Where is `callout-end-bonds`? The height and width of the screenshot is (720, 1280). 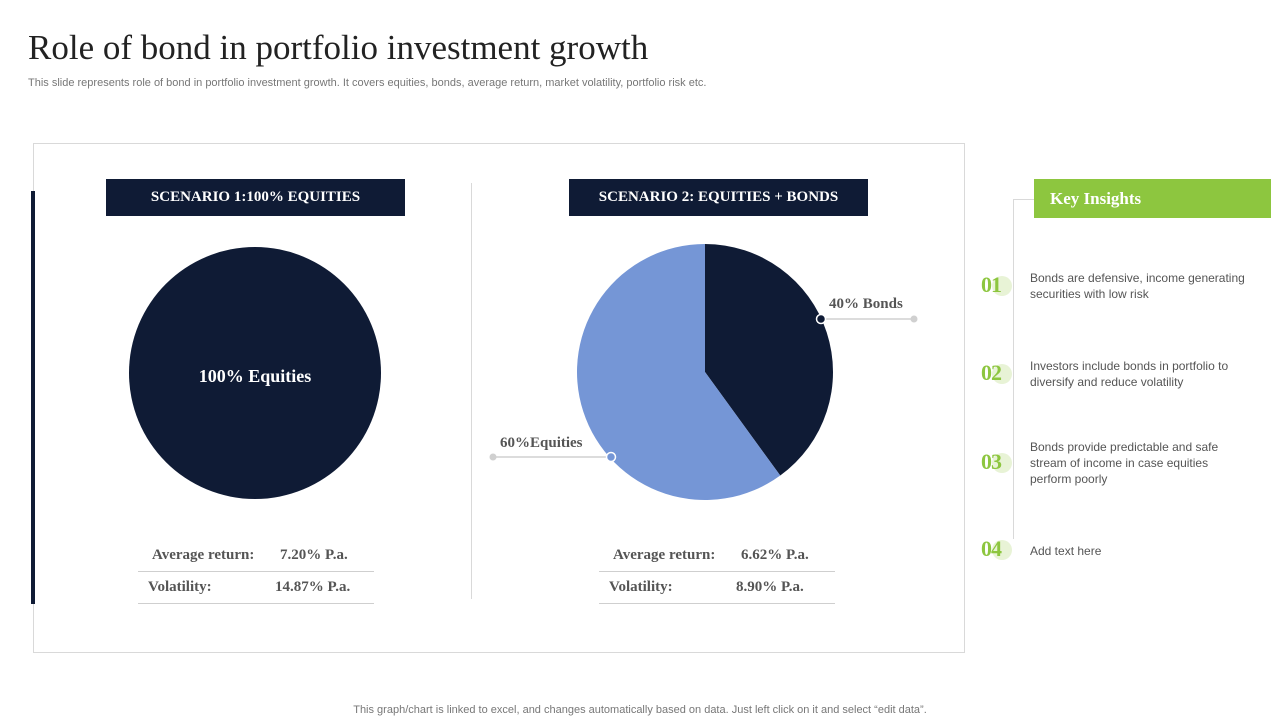 callout-end-bonds is located at coordinates (914, 319).